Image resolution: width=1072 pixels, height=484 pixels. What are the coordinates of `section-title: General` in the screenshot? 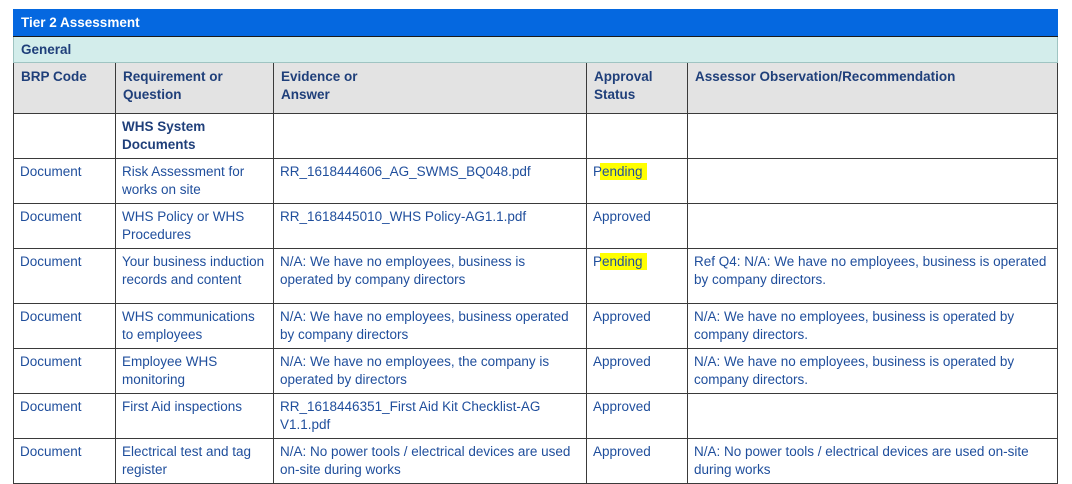 It's located at (535, 49).